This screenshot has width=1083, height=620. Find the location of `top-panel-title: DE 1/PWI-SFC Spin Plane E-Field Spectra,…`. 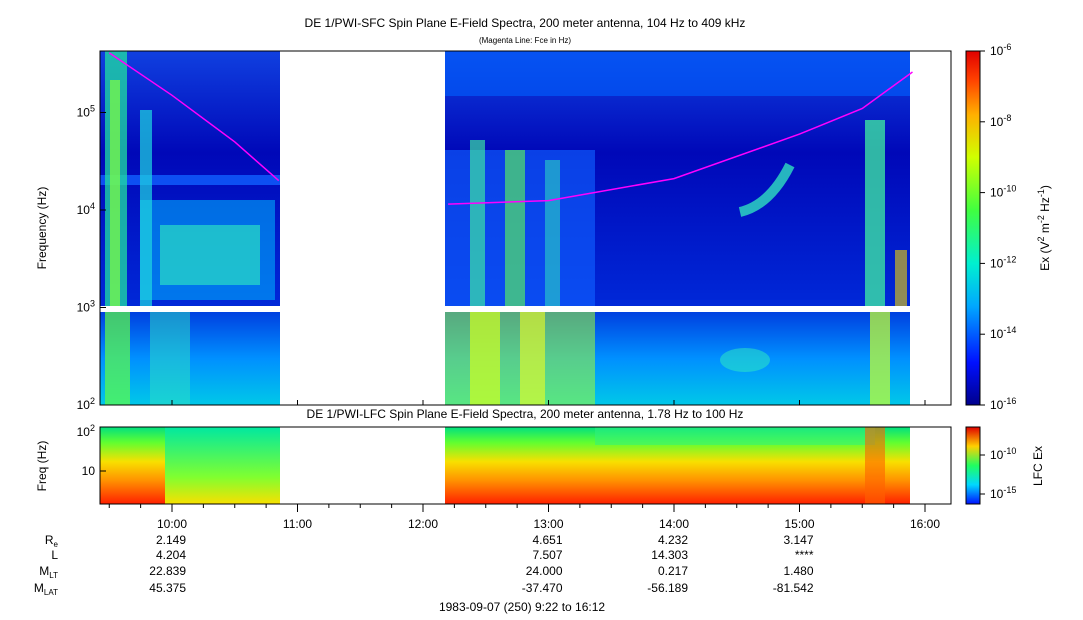

top-panel-title: DE 1/PWI-SFC Spin Plane E-Field Spectra,… is located at coordinates (525, 23).